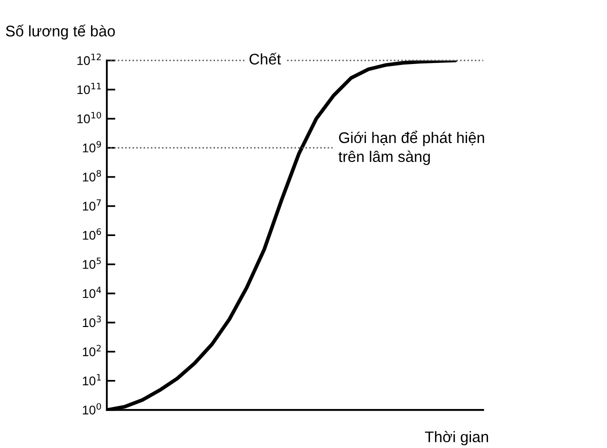  Describe the element at coordinates (91, 322) in the screenshot. I see `y-tick-label: 10$^{3}$` at that location.